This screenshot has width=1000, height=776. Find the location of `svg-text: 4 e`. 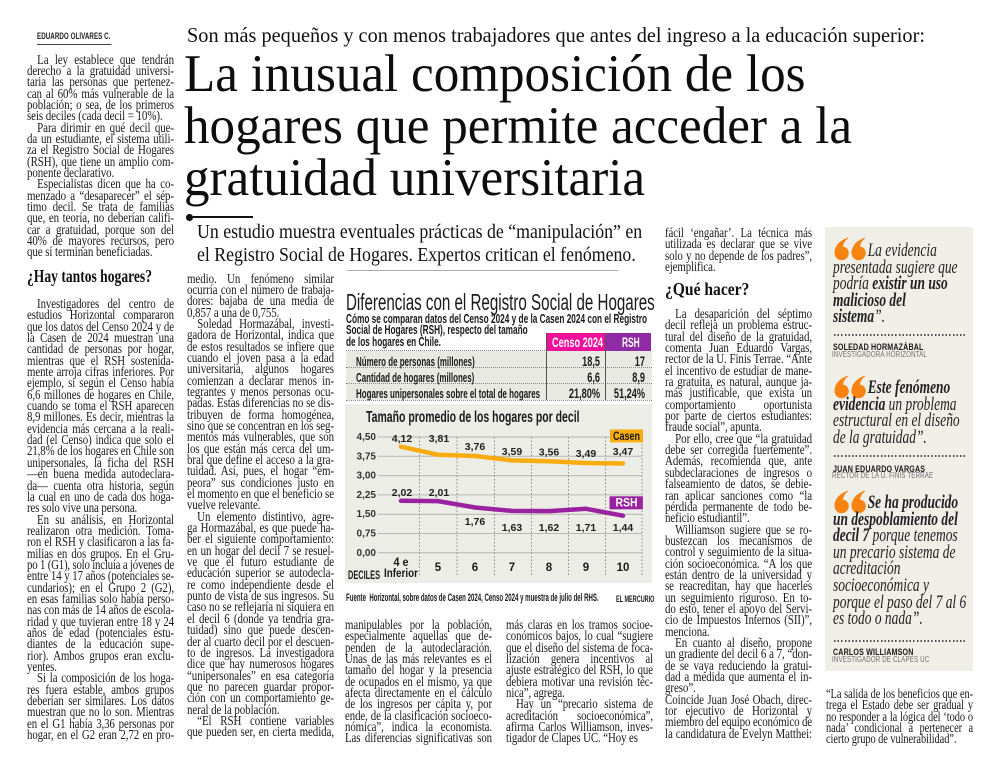

svg-text: 4 e is located at coordinates (401, 563).